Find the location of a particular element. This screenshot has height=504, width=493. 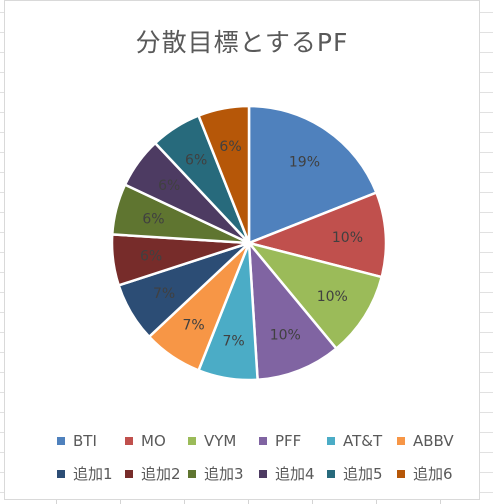

legend-label-6: ABBV is located at coordinates (433, 441).